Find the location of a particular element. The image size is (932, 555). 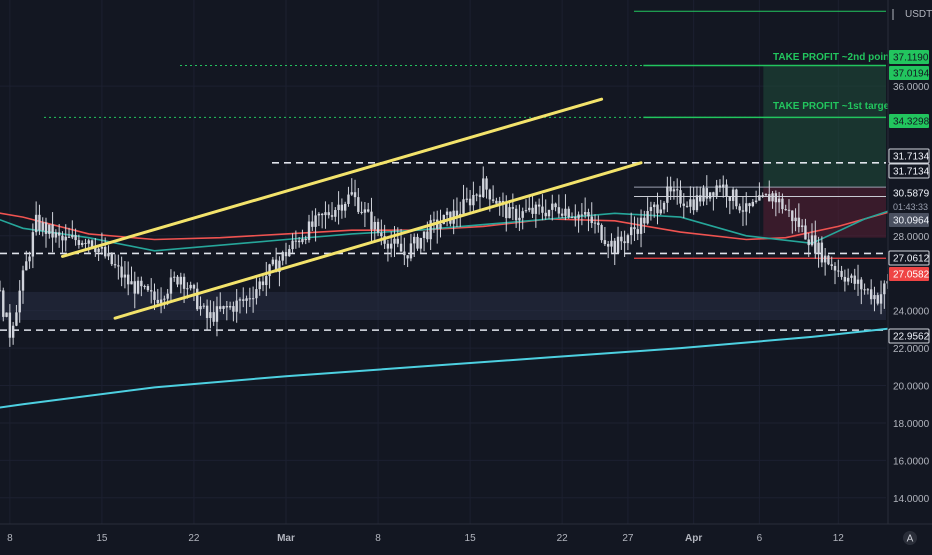

price-tag-label: 27.0612 is located at coordinates (911, 259).